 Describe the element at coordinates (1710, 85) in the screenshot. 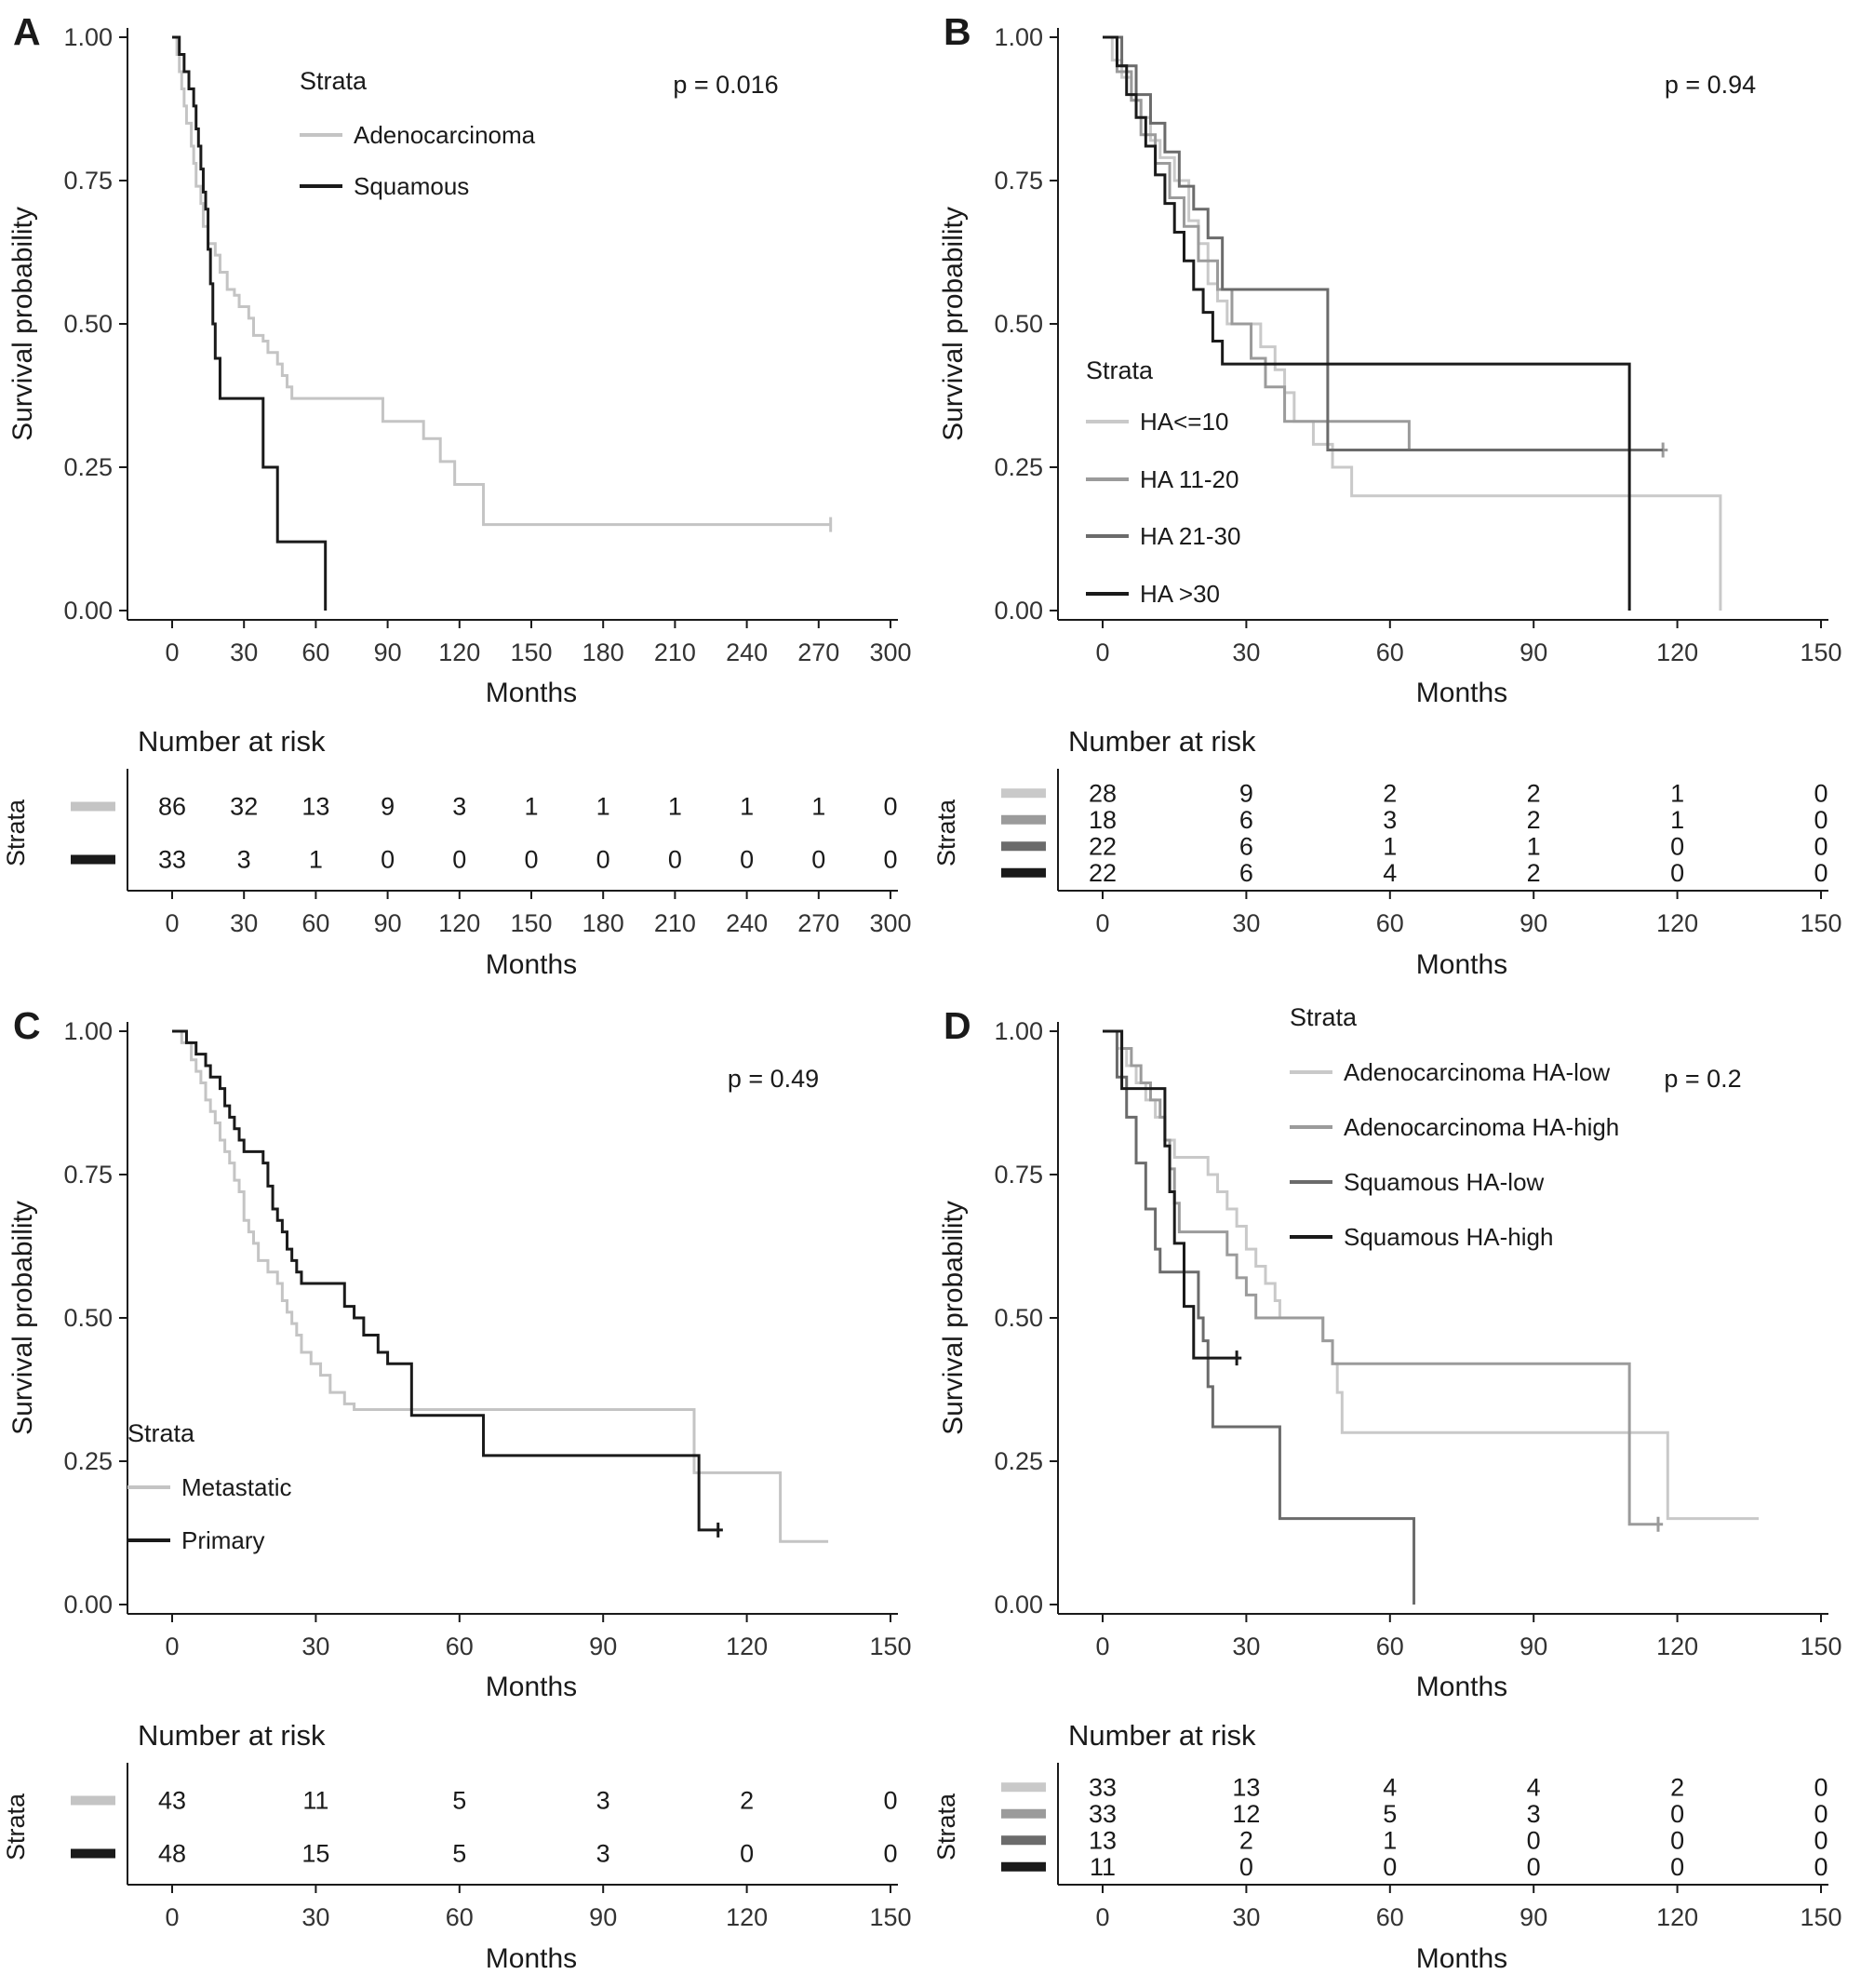

I see `p-value-label: p = 0.94` at that location.